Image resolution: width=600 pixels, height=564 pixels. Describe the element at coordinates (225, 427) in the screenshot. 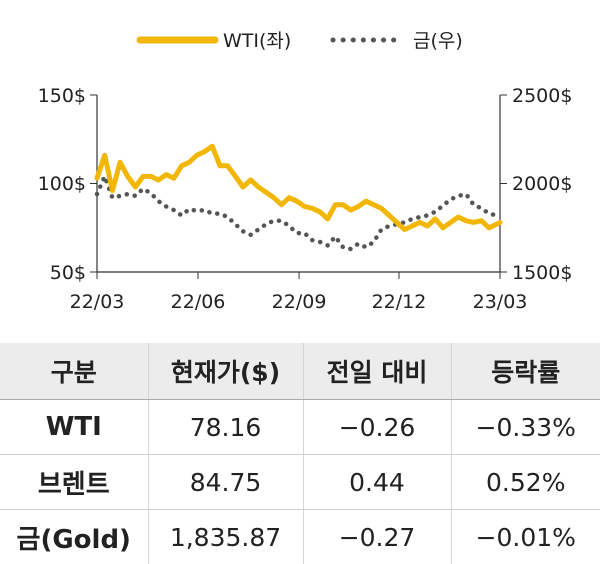

I see `cell-current-price: 78.16` at that location.